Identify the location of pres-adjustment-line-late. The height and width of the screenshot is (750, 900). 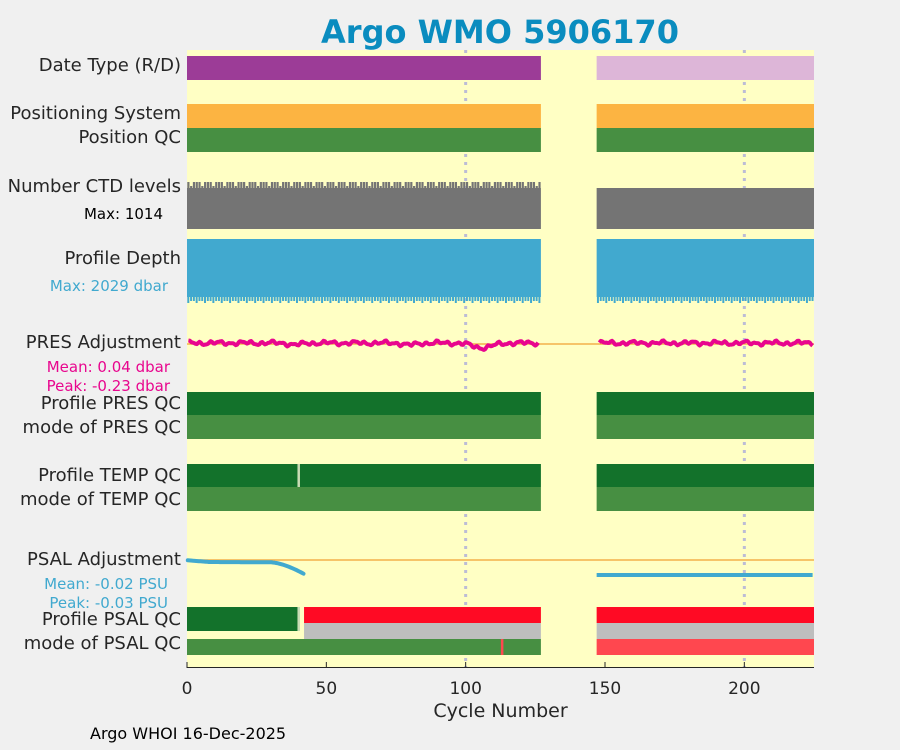
(705, 343).